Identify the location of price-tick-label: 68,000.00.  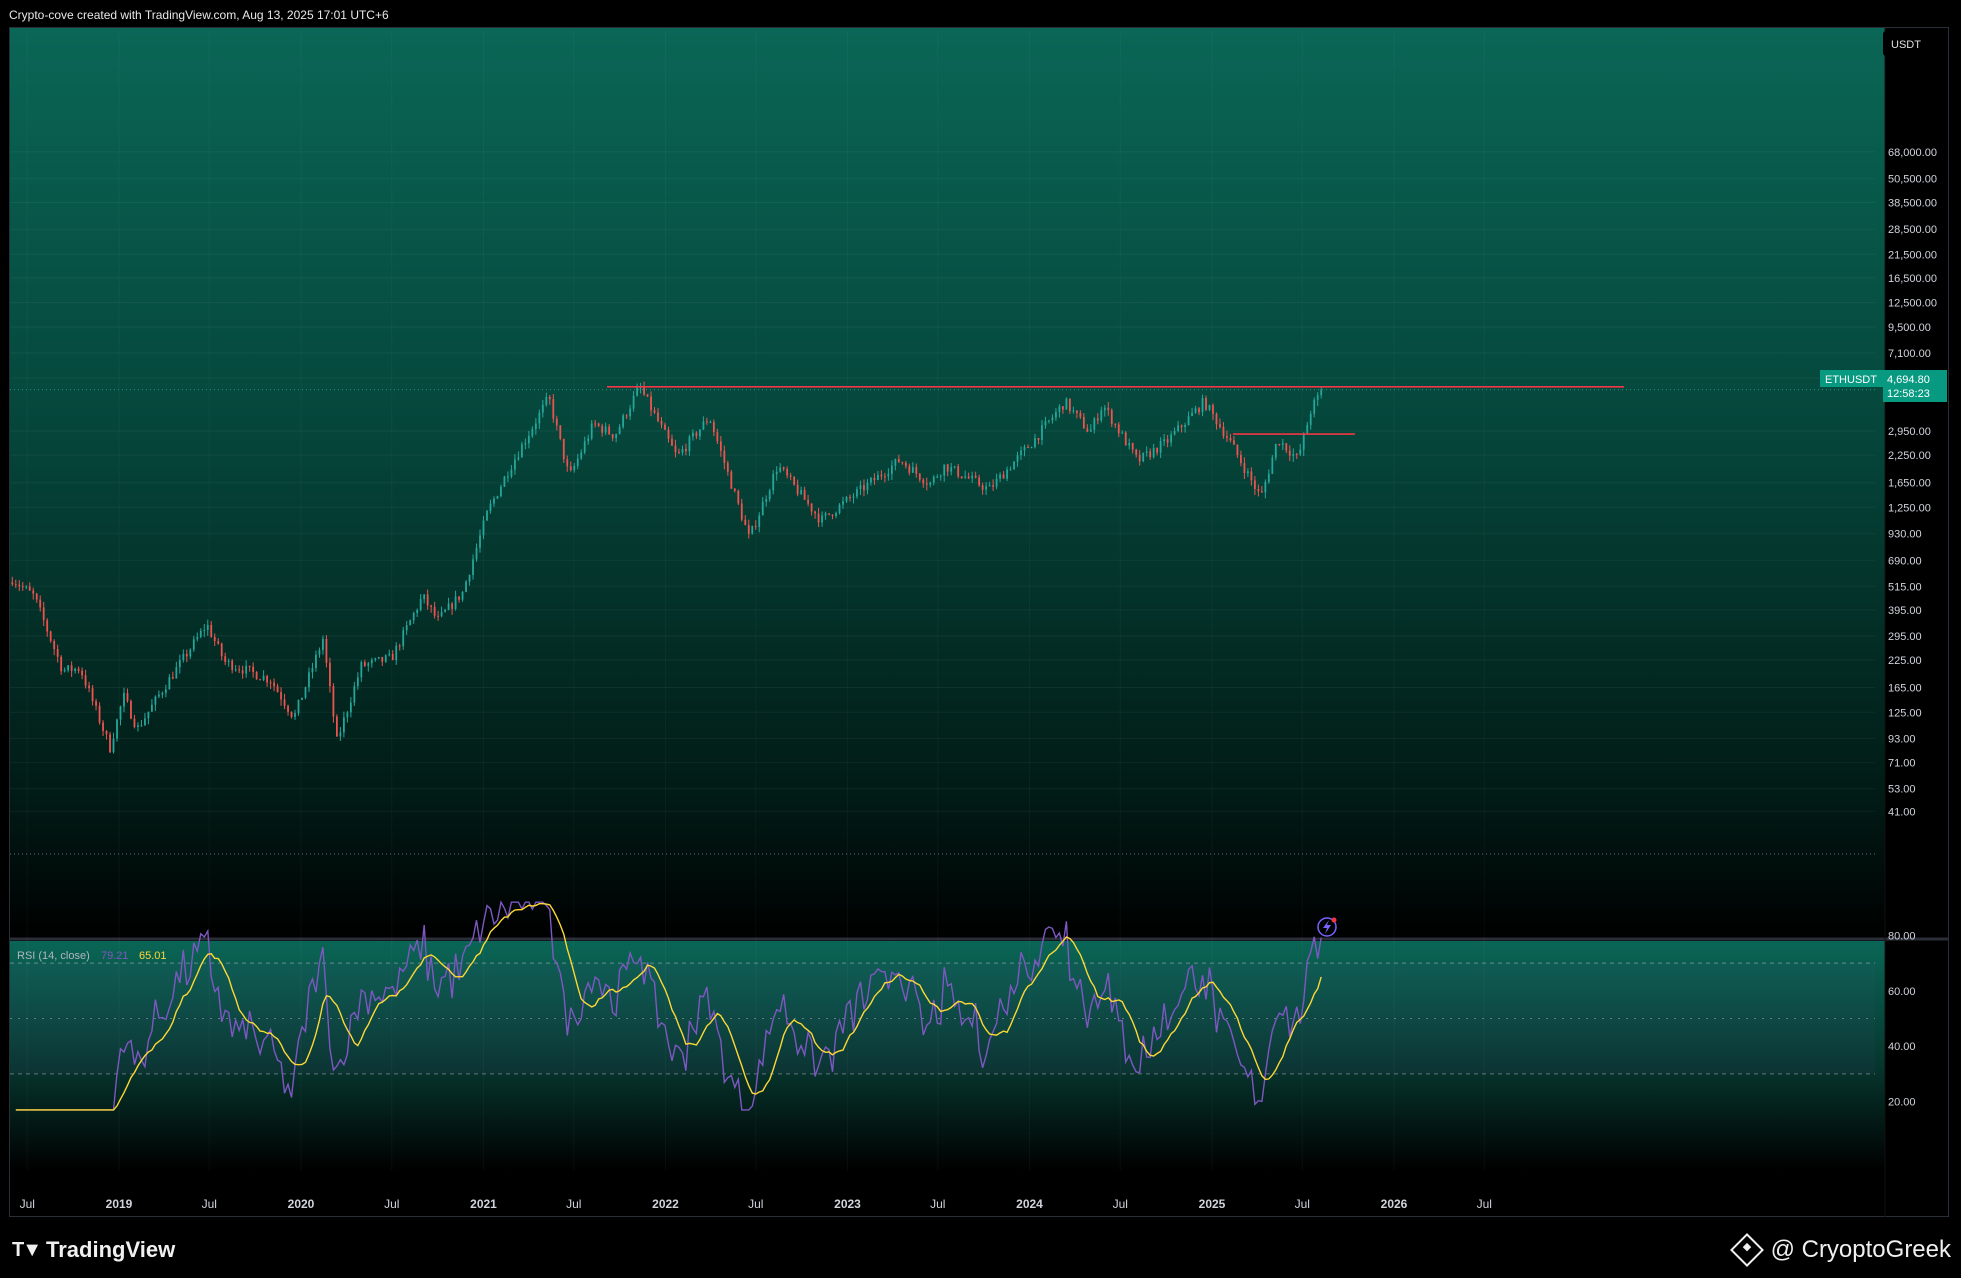
(1912, 153).